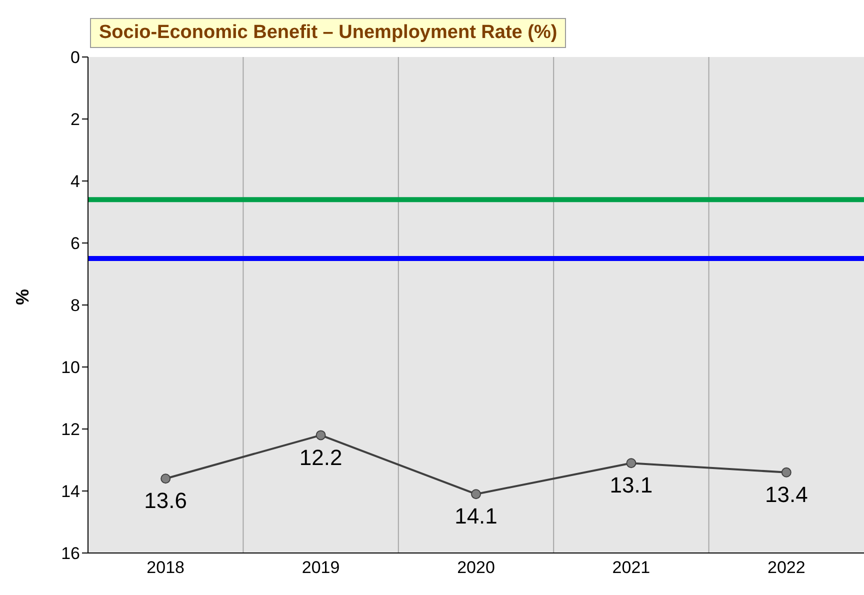  Describe the element at coordinates (75, 120) in the screenshot. I see `y-tick-label: 2` at that location.